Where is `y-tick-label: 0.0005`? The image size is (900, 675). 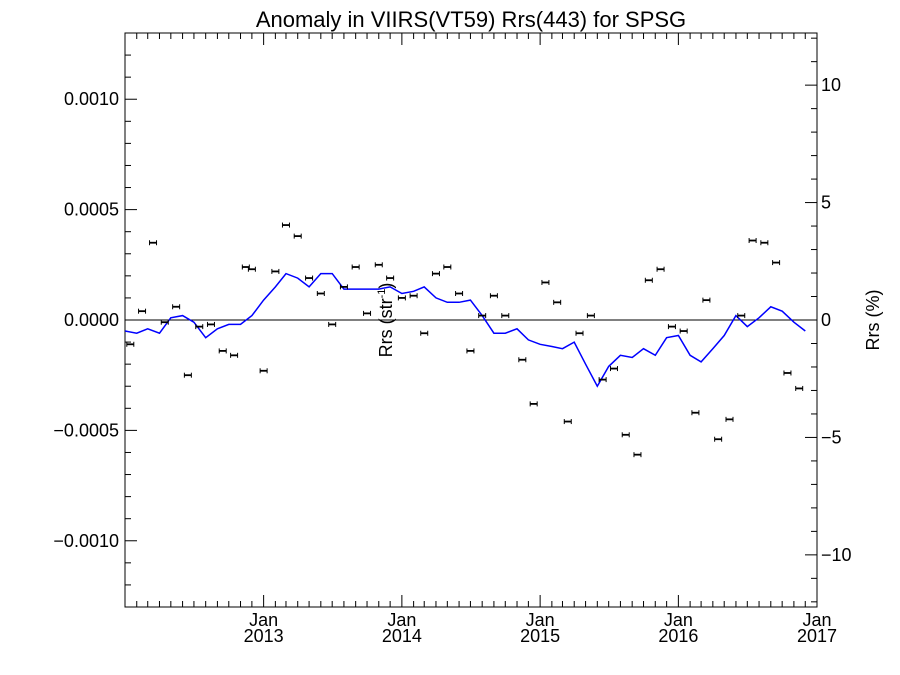
y-tick-label: 0.0005 is located at coordinates (91, 210).